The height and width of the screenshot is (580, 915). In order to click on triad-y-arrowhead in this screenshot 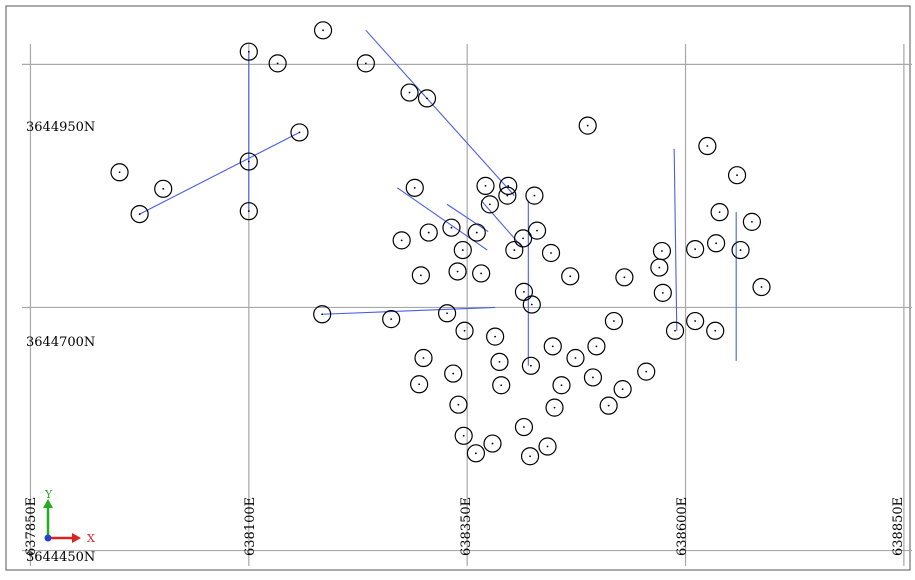, I will do `click(48, 503)`.